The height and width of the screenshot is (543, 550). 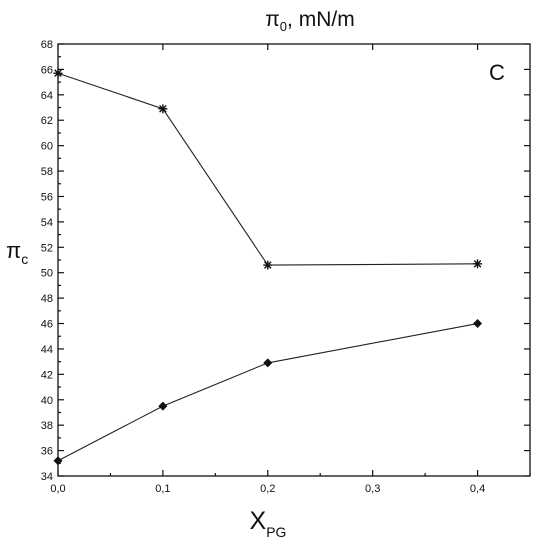 What do you see at coordinates (47, 375) in the screenshot?
I see `y-tick-label: 42` at bounding box center [47, 375].